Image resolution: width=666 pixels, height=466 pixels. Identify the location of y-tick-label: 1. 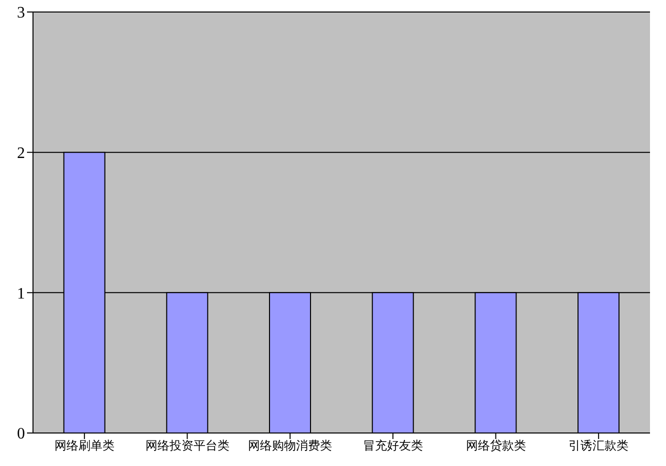
(21, 293).